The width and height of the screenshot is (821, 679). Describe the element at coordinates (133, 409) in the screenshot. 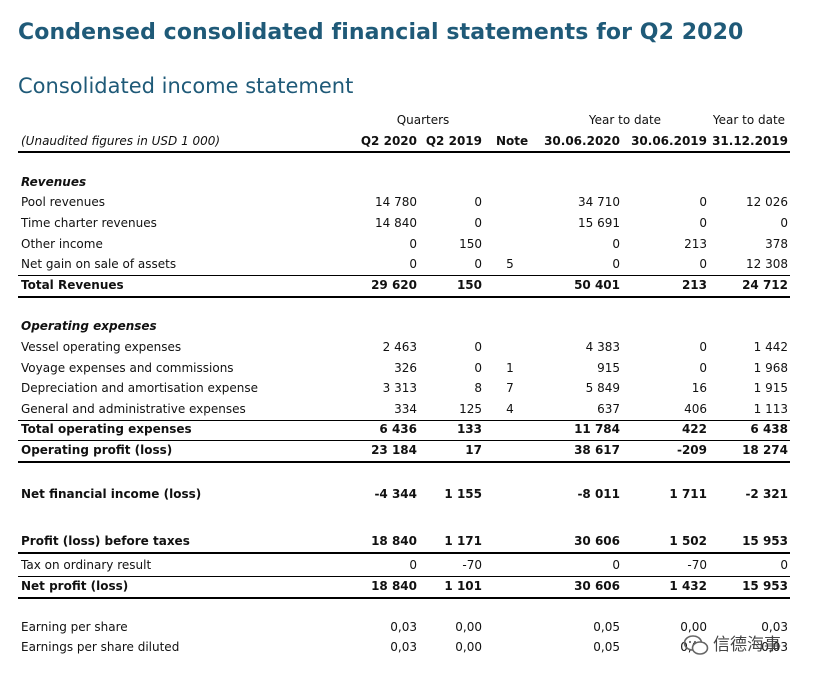

I see `row-label: General and administrative expenses` at that location.